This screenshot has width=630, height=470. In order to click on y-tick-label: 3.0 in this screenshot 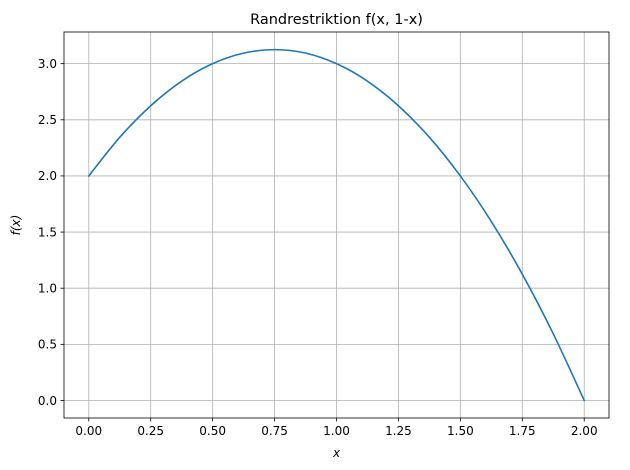, I will do `click(47, 64)`.